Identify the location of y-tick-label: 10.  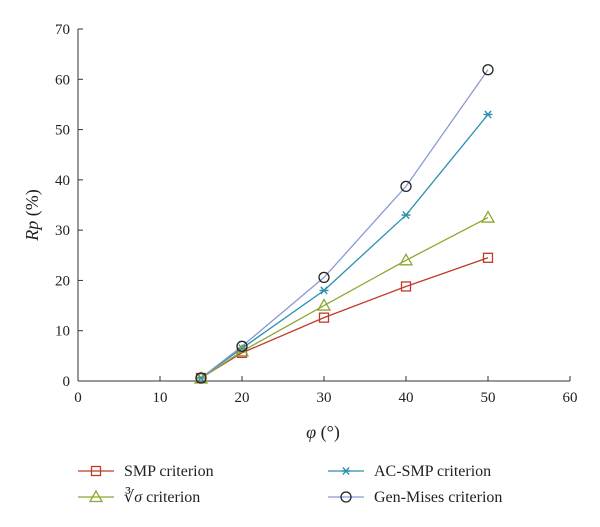
(62, 332).